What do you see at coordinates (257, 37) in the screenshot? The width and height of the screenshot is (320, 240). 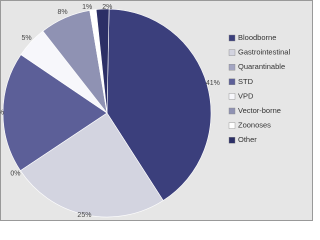 I see `legend-label: Bloodborne` at bounding box center [257, 37].